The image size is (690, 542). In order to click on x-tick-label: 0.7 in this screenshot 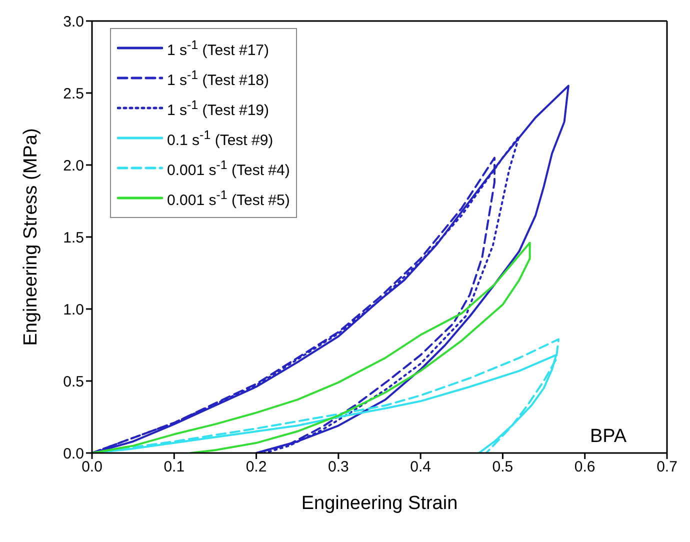, I will do `click(667, 467)`.